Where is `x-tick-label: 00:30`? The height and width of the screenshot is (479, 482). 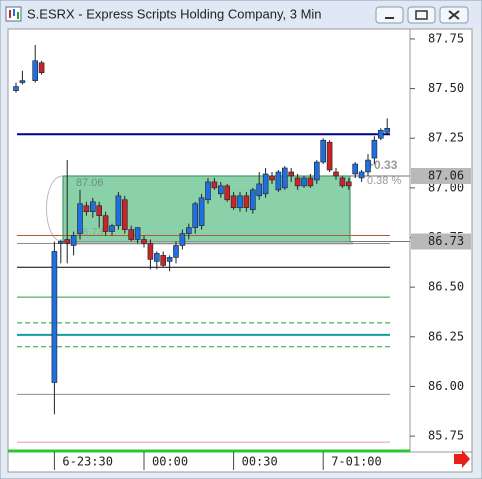 x-tick-label: 00:30 is located at coordinates (260, 462).